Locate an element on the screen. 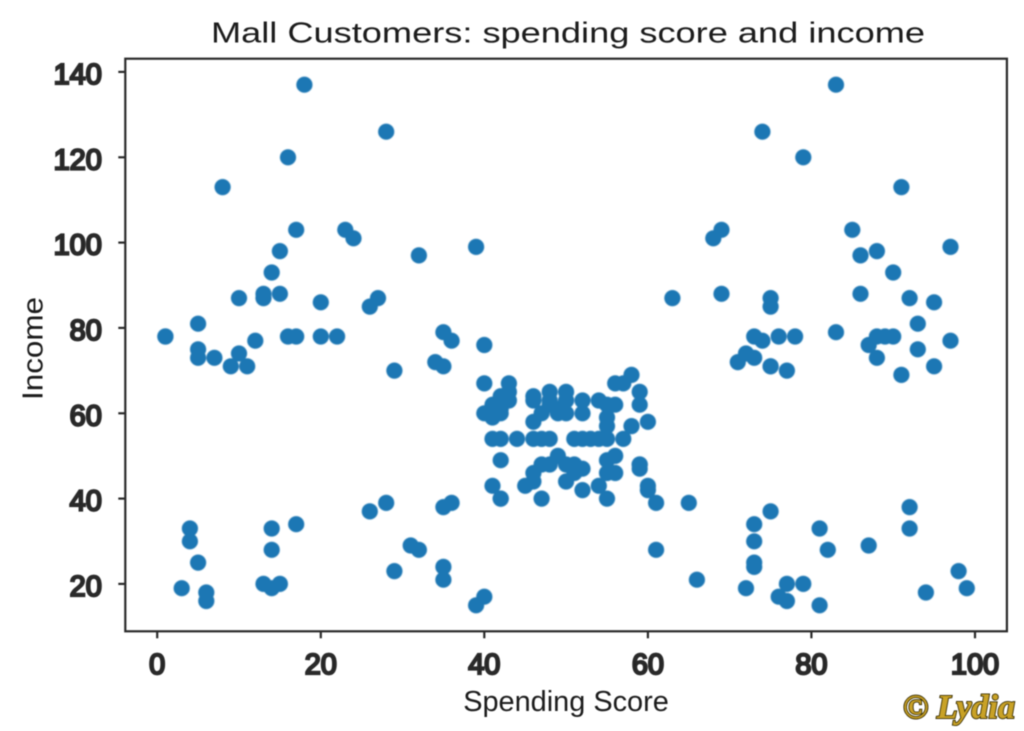  svg-text: Spending Score is located at coordinates (566, 702).